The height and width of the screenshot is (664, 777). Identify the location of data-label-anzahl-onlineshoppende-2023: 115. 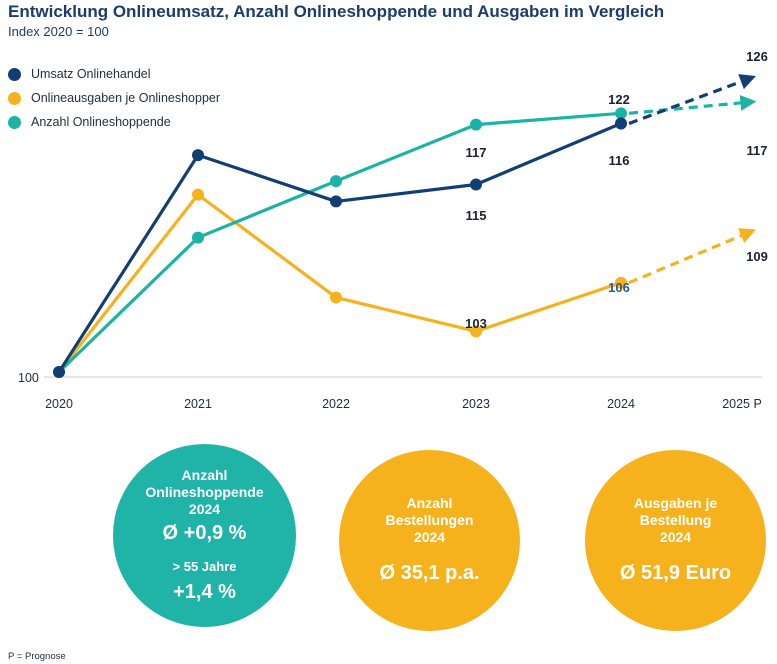
(476, 215).